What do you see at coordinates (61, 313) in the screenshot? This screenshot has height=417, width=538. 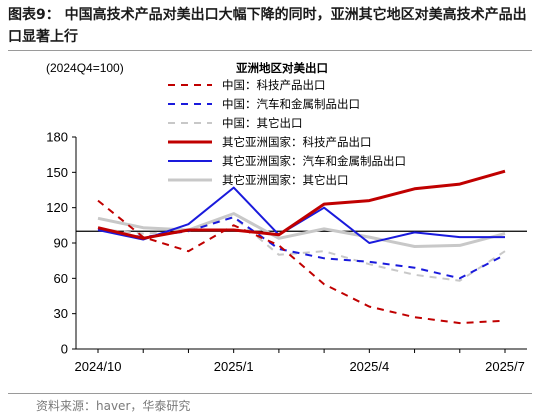 I see `y-tick-label: 30` at bounding box center [61, 313].